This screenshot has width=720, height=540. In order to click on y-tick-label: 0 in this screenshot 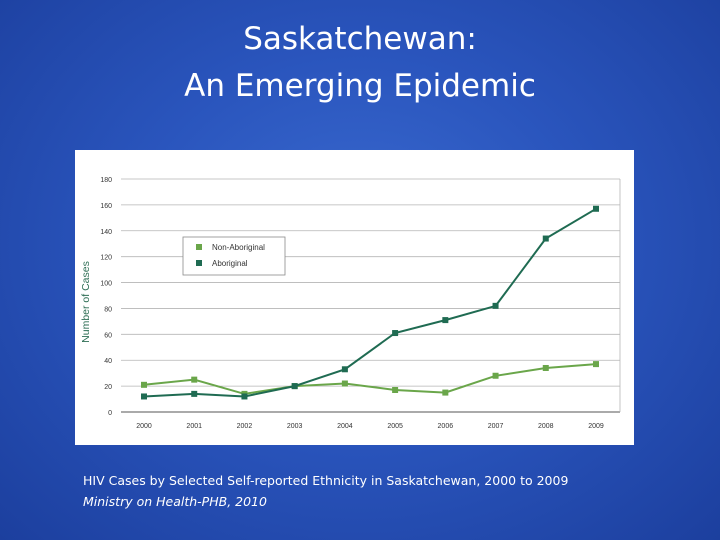, I will do `click(110, 413)`.